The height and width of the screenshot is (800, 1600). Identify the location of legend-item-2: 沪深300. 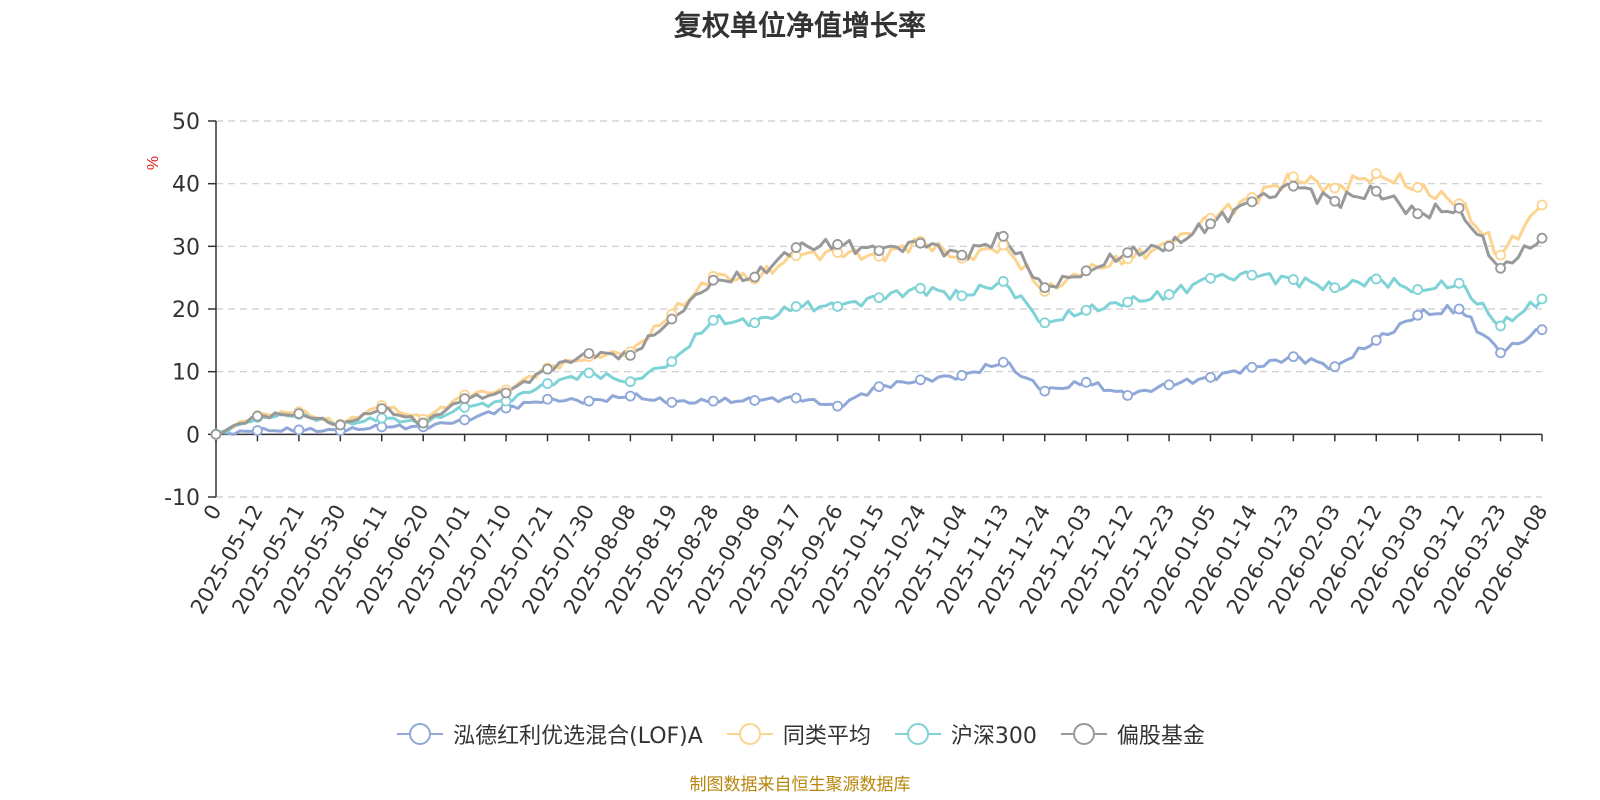
(965, 734).